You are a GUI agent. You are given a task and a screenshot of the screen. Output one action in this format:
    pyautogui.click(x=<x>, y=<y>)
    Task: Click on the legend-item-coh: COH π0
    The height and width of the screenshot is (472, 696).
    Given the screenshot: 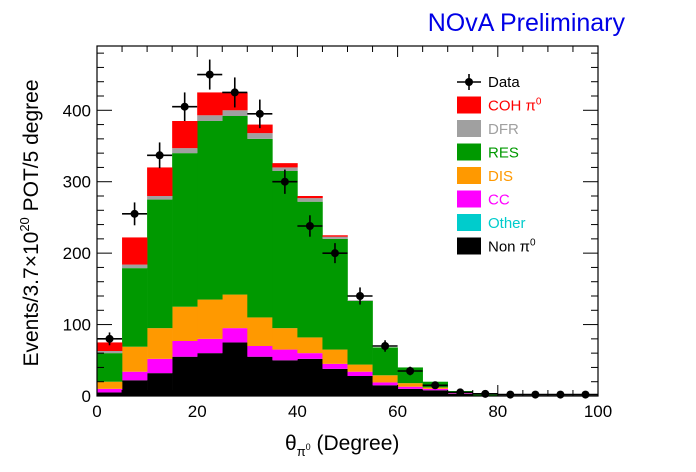 What is the action you would take?
    pyautogui.click(x=499, y=105)
    